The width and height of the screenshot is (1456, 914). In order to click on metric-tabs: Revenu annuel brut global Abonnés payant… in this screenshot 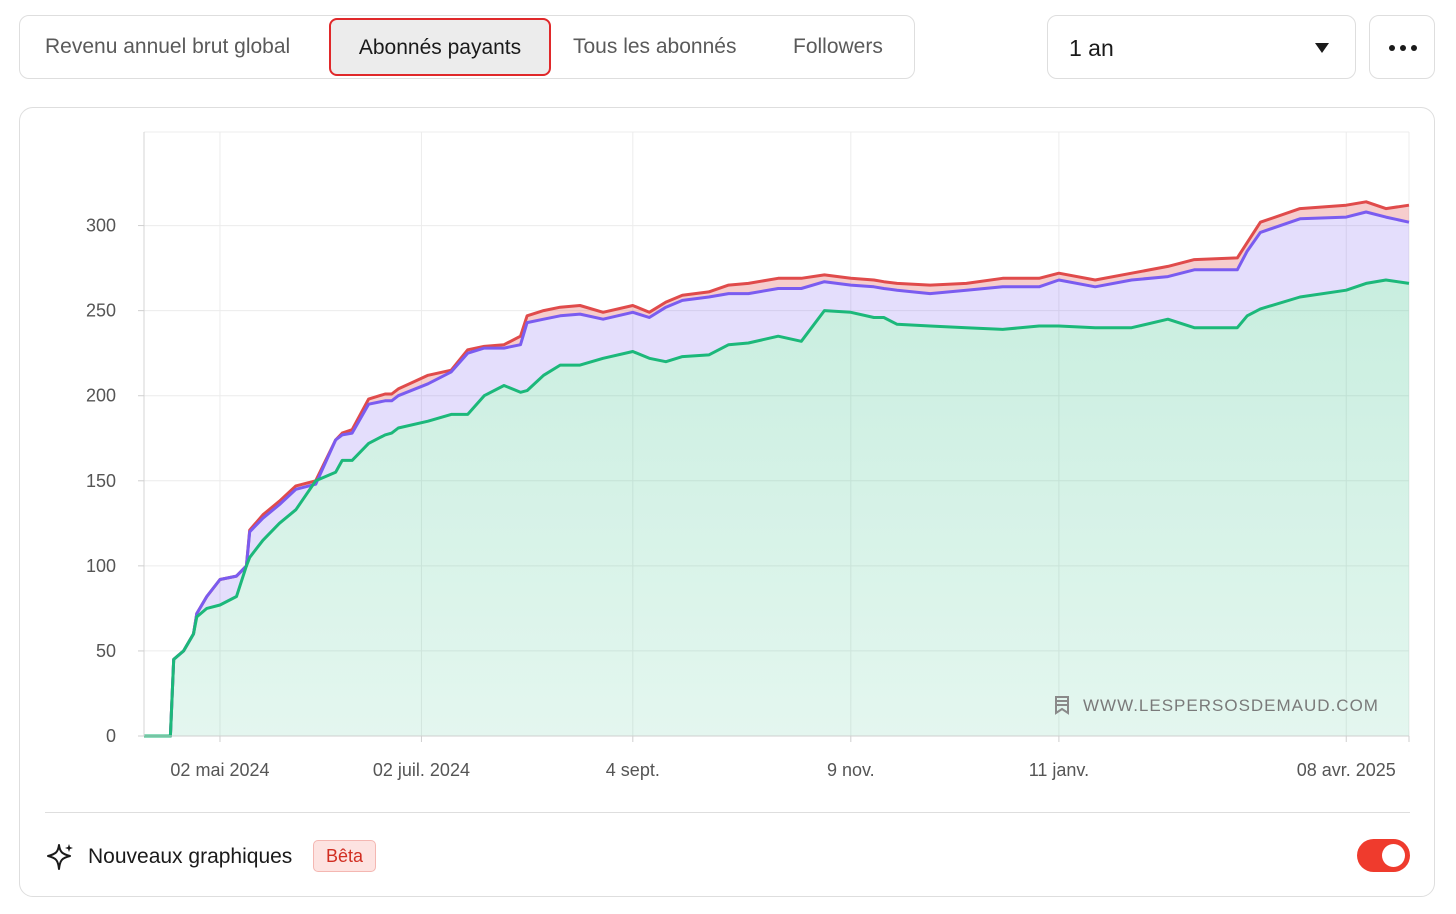, I will do `click(467, 47)`.